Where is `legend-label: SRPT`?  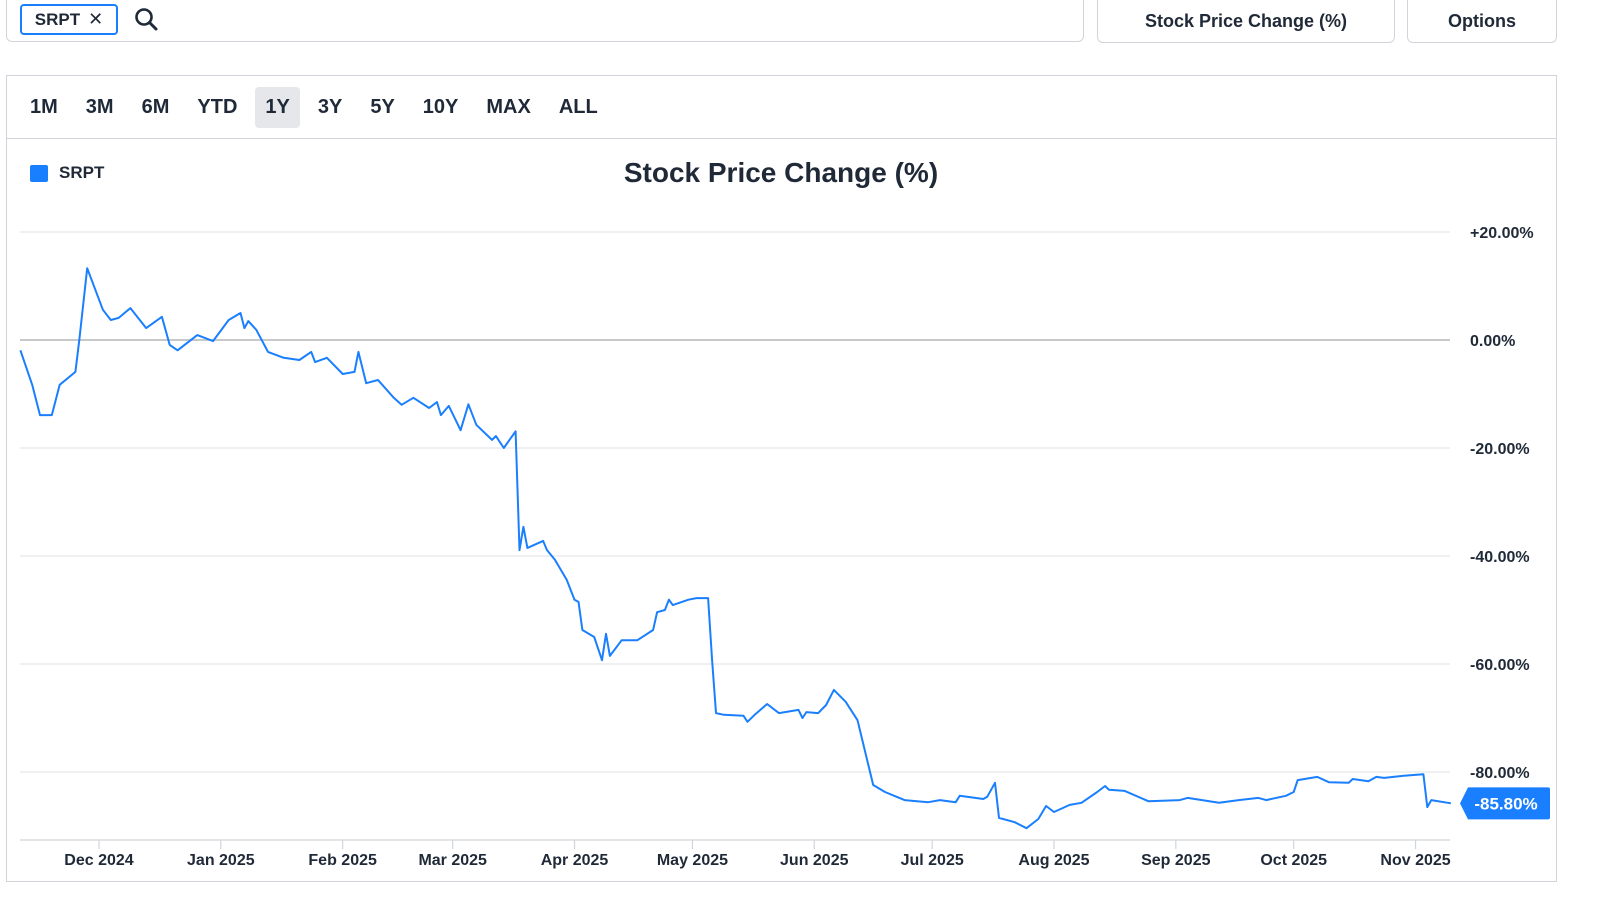 legend-label: SRPT is located at coordinates (82, 172).